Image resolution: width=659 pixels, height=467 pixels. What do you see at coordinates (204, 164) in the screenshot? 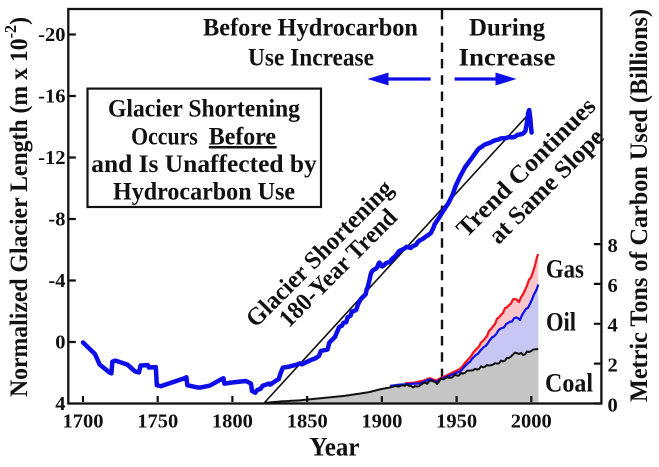
I see `svg-text: and Is Unaffected by` at bounding box center [204, 164].